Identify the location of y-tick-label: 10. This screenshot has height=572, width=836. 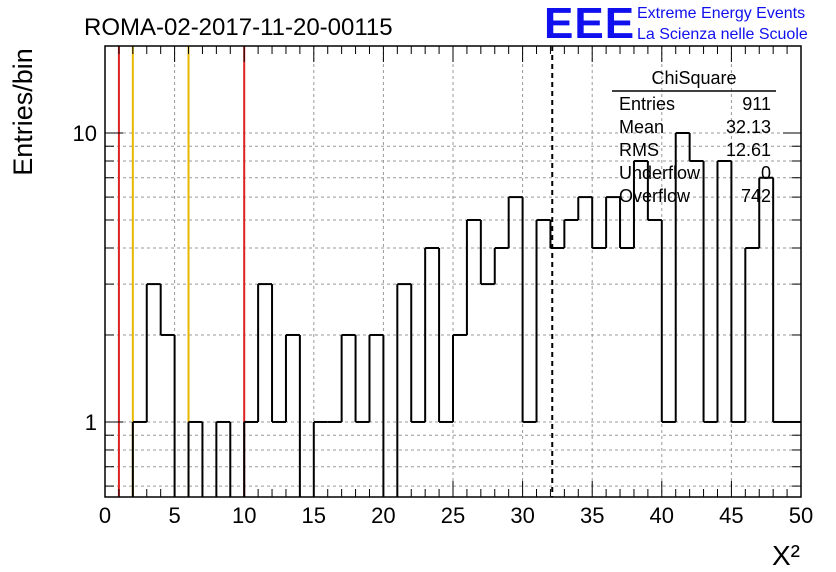
(85, 133).